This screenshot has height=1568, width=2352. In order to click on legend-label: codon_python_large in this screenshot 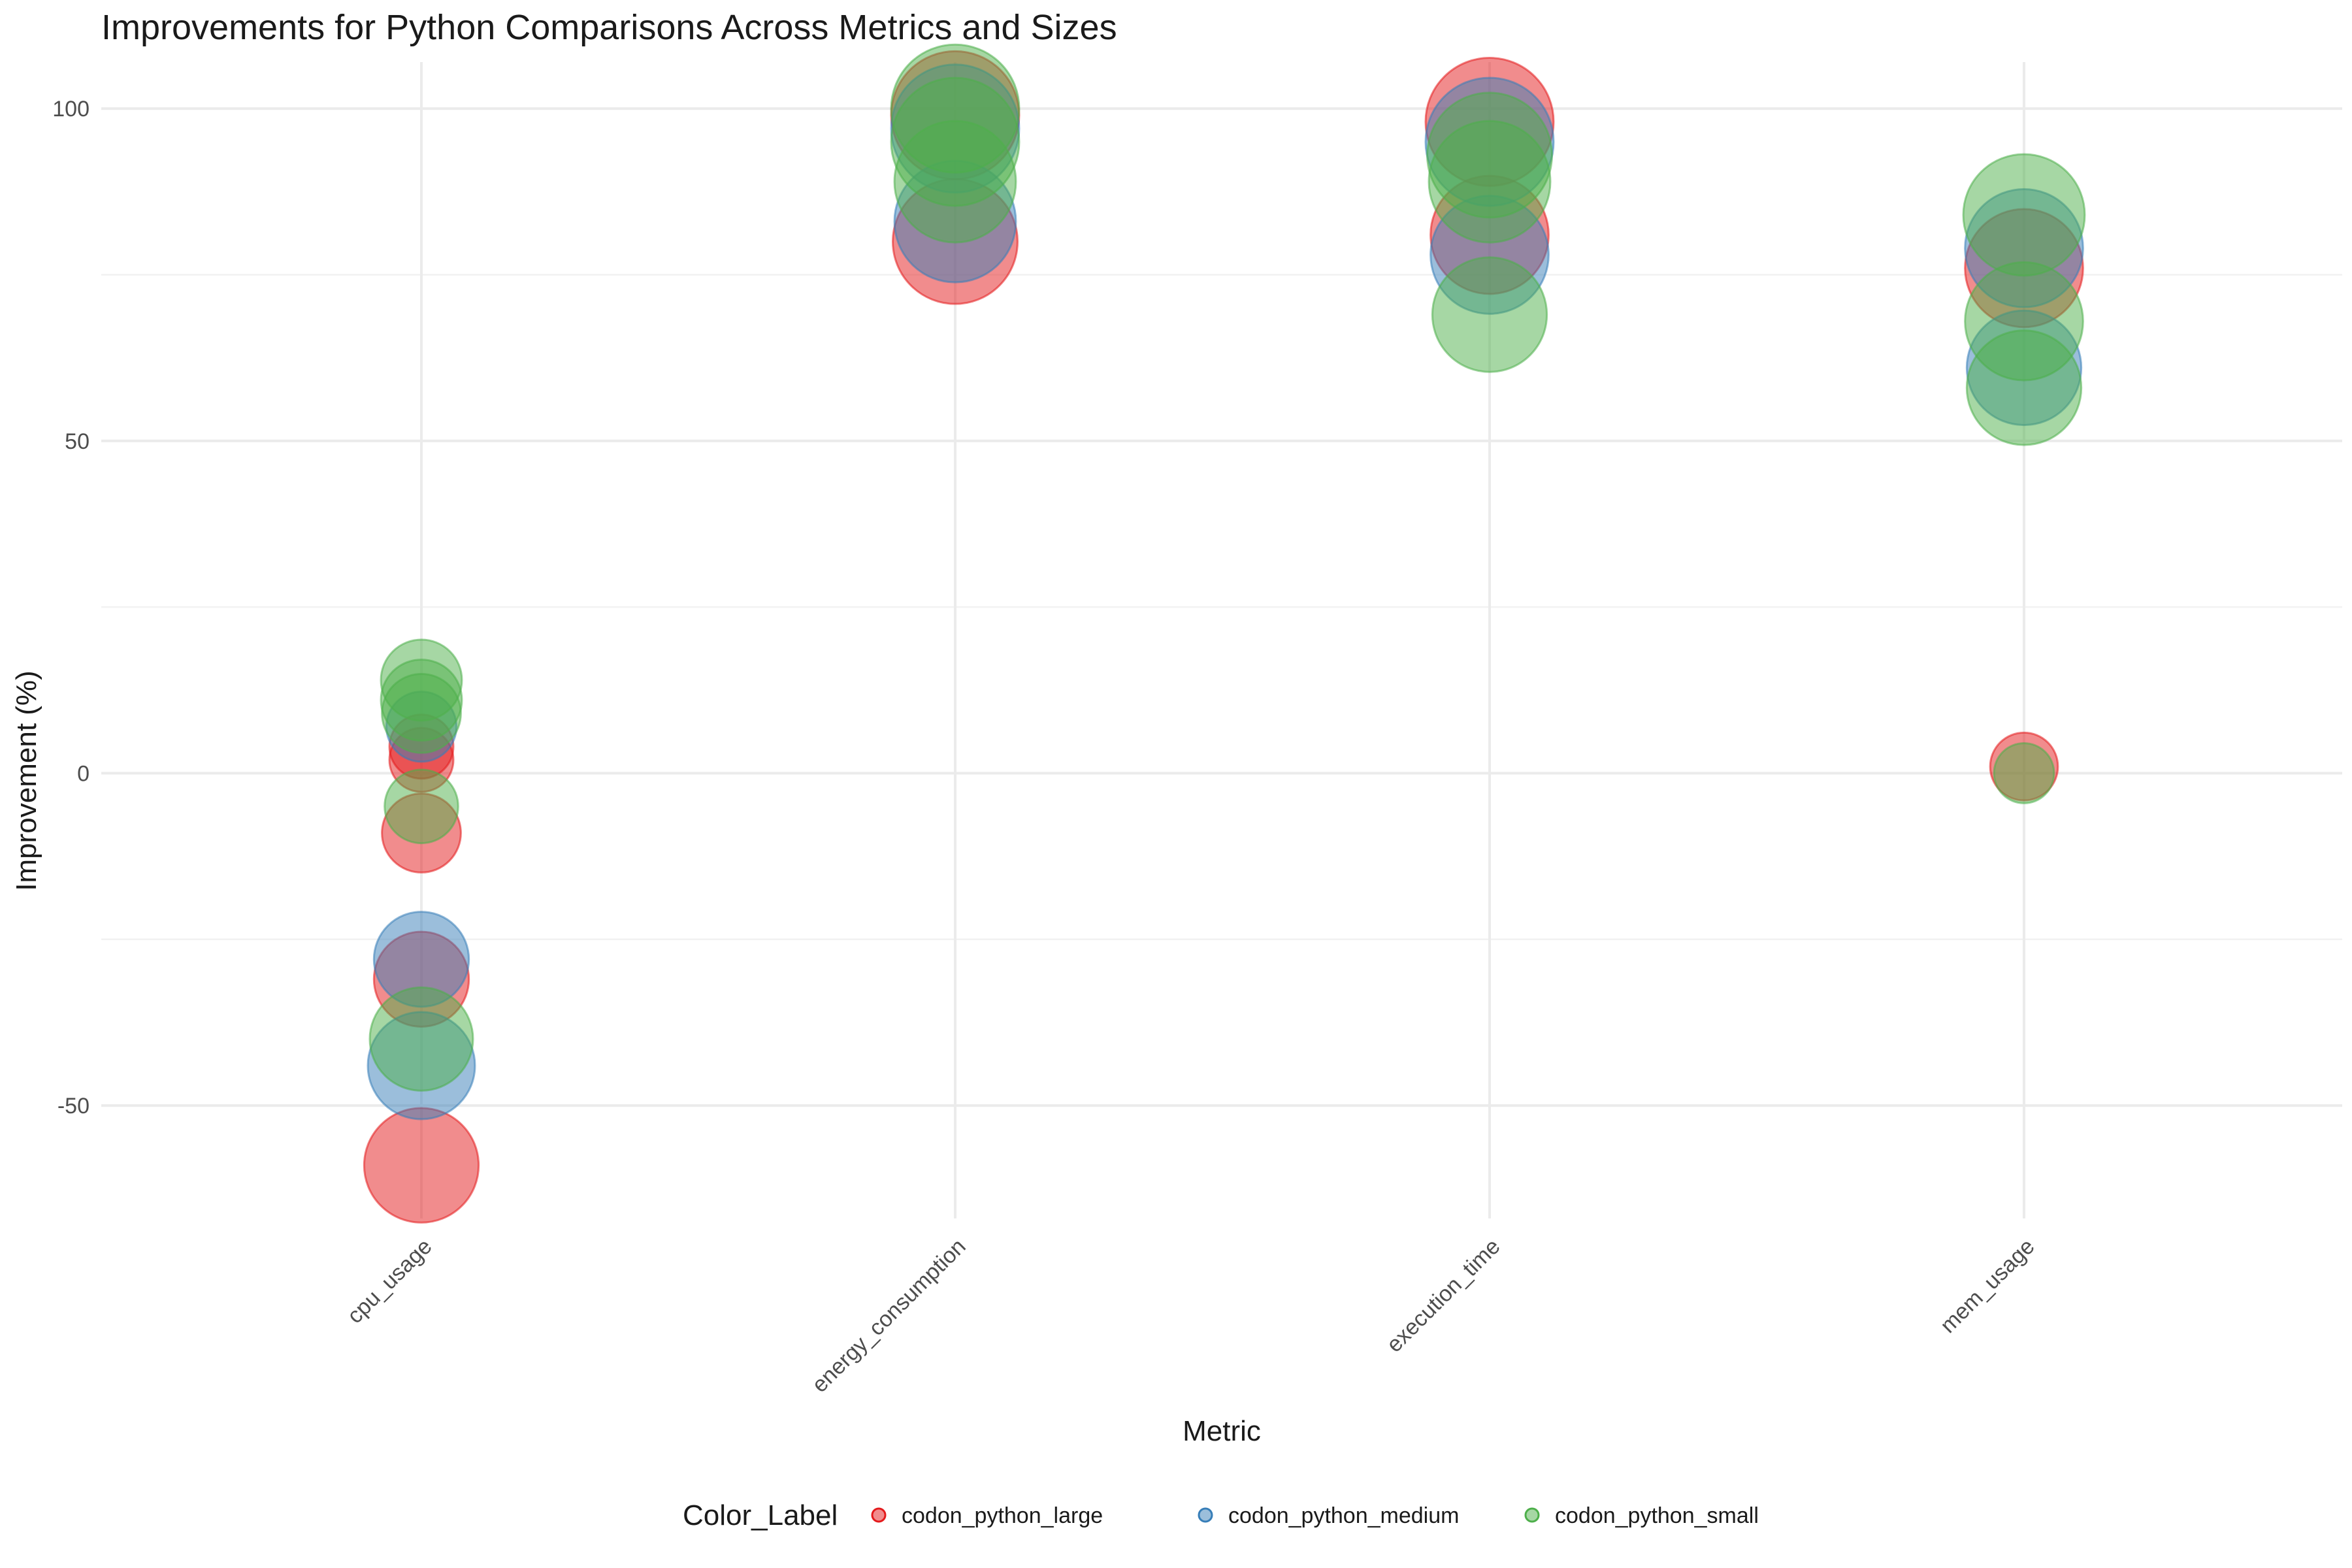, I will do `click(1002, 1515)`.